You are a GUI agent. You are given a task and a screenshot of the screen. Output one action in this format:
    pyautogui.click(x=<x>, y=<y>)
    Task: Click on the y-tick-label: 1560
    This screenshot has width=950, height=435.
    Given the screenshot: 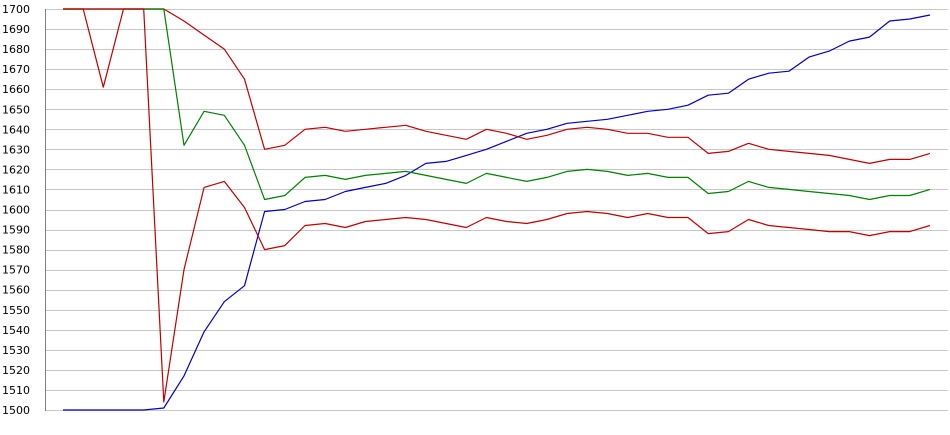 What is the action you would take?
    pyautogui.click(x=16, y=290)
    